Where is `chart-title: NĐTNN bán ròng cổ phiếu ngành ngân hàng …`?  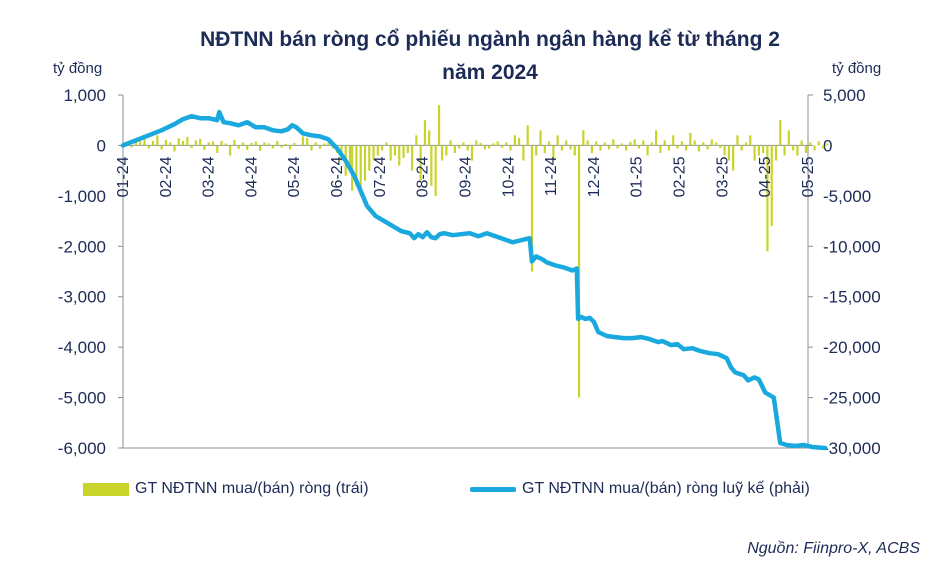
chart-title: NĐTNN bán ròng cổ phiếu ngành ngân hàng … is located at coordinates (490, 39).